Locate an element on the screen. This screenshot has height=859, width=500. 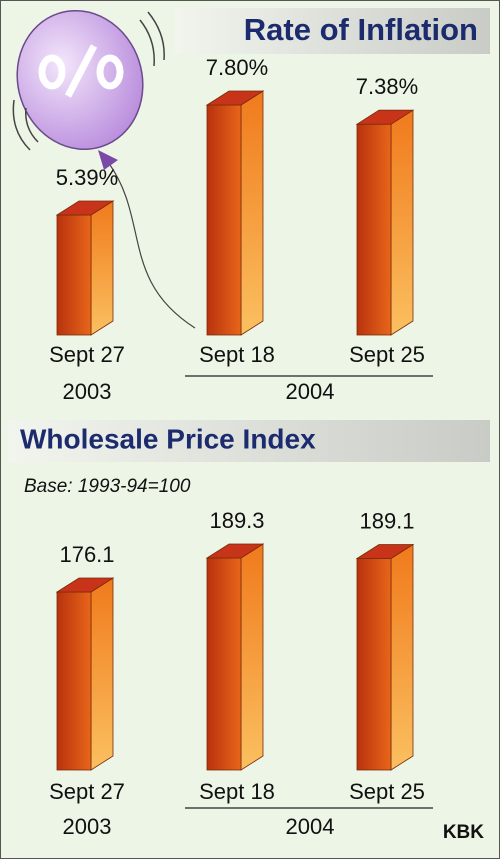
value-label: 7.38% is located at coordinates (387, 86).